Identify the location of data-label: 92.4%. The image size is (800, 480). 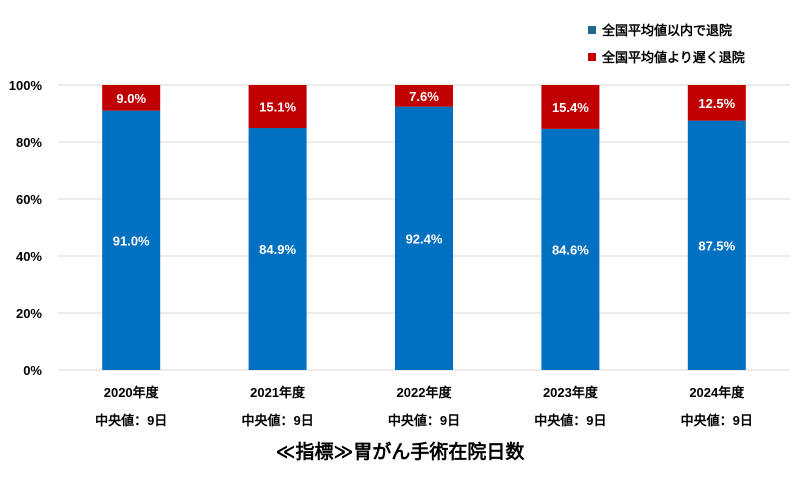
(424, 238).